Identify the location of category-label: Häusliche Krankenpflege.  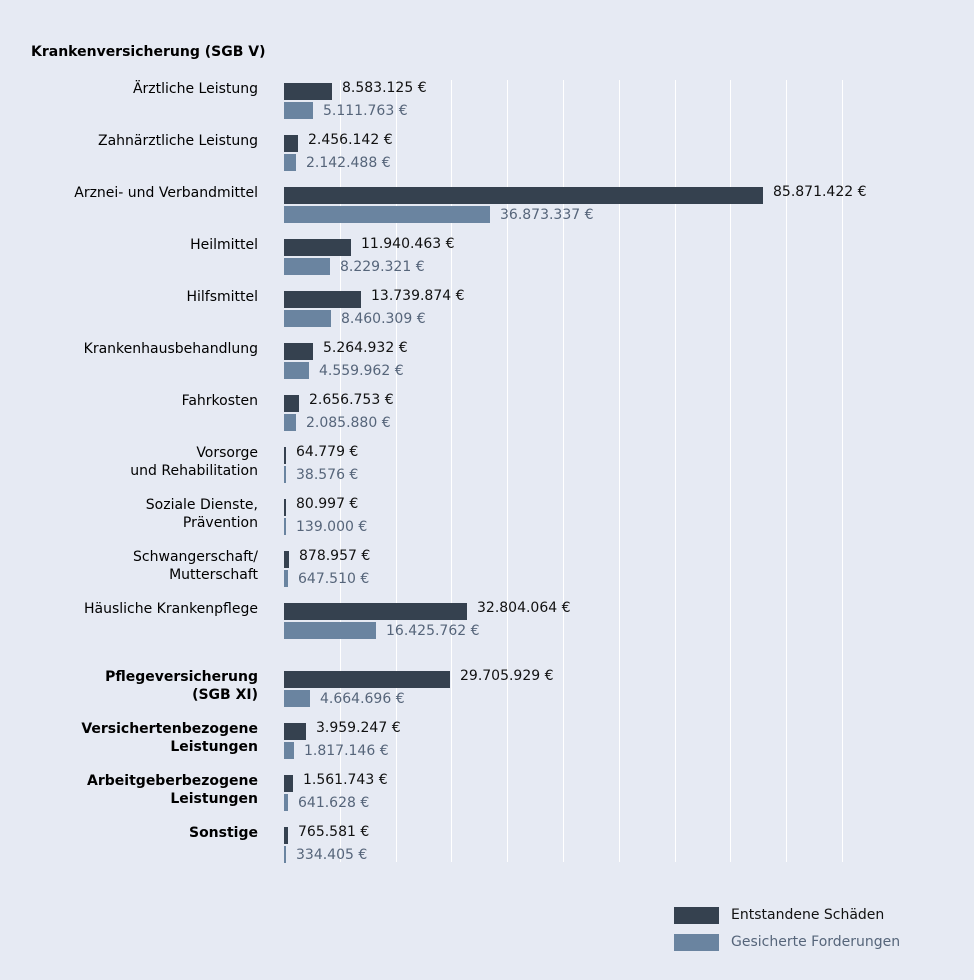
(133, 609).